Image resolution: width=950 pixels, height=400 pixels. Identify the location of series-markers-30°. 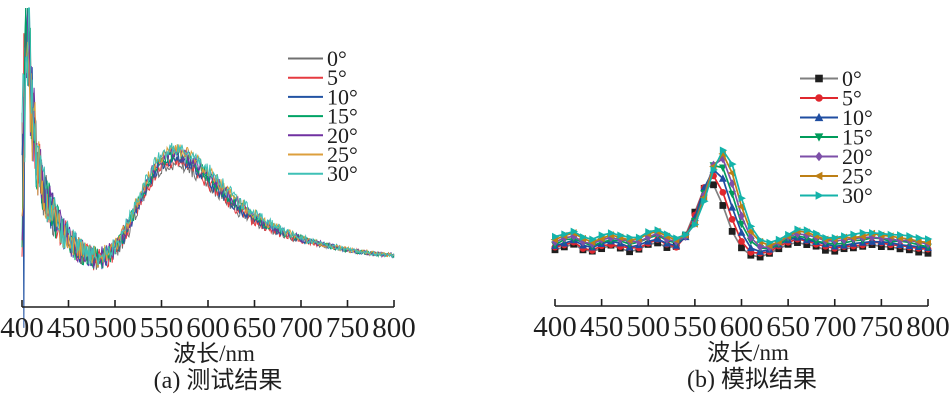
(742, 196).